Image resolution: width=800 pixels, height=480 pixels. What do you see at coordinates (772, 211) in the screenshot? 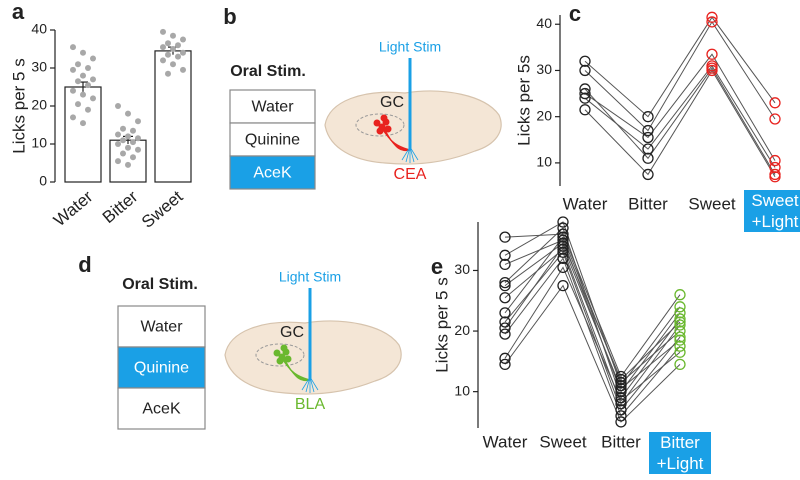
I see `highlight-label: Sweet +Light` at bounding box center [772, 211].